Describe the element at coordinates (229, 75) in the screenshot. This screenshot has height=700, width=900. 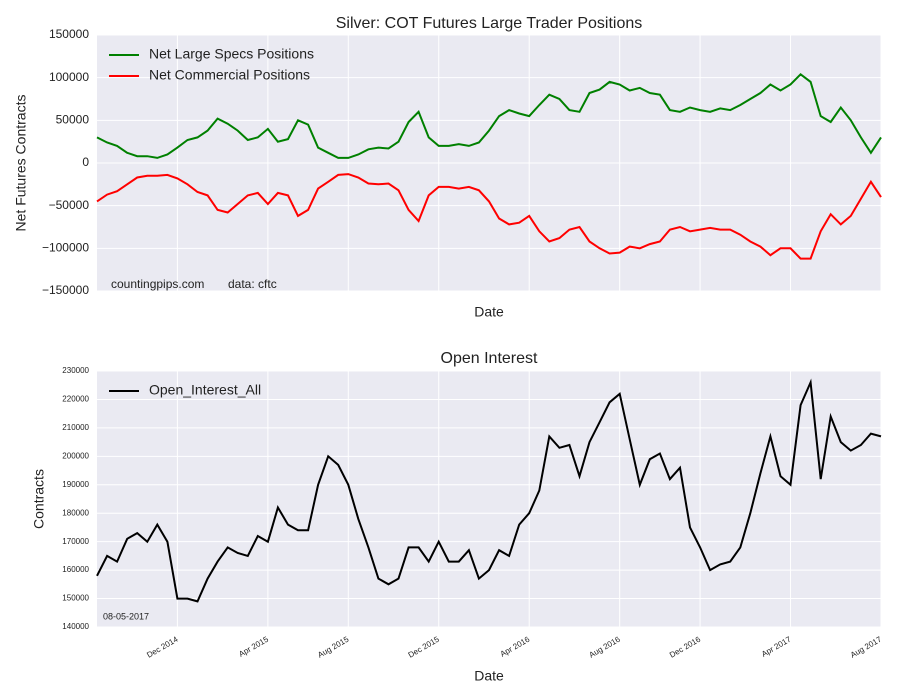
I see `legend-label: Net Commercial Positions` at that location.